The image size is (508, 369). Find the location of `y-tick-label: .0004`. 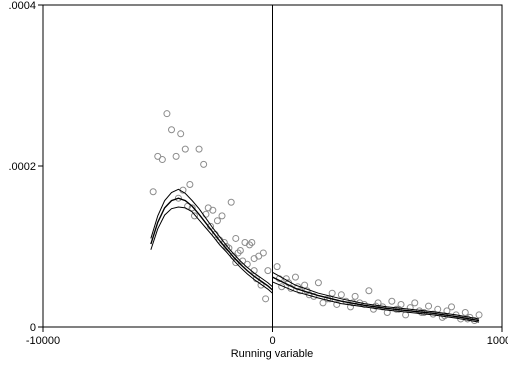

y-tick-label: .0004 is located at coordinates (22, 6).